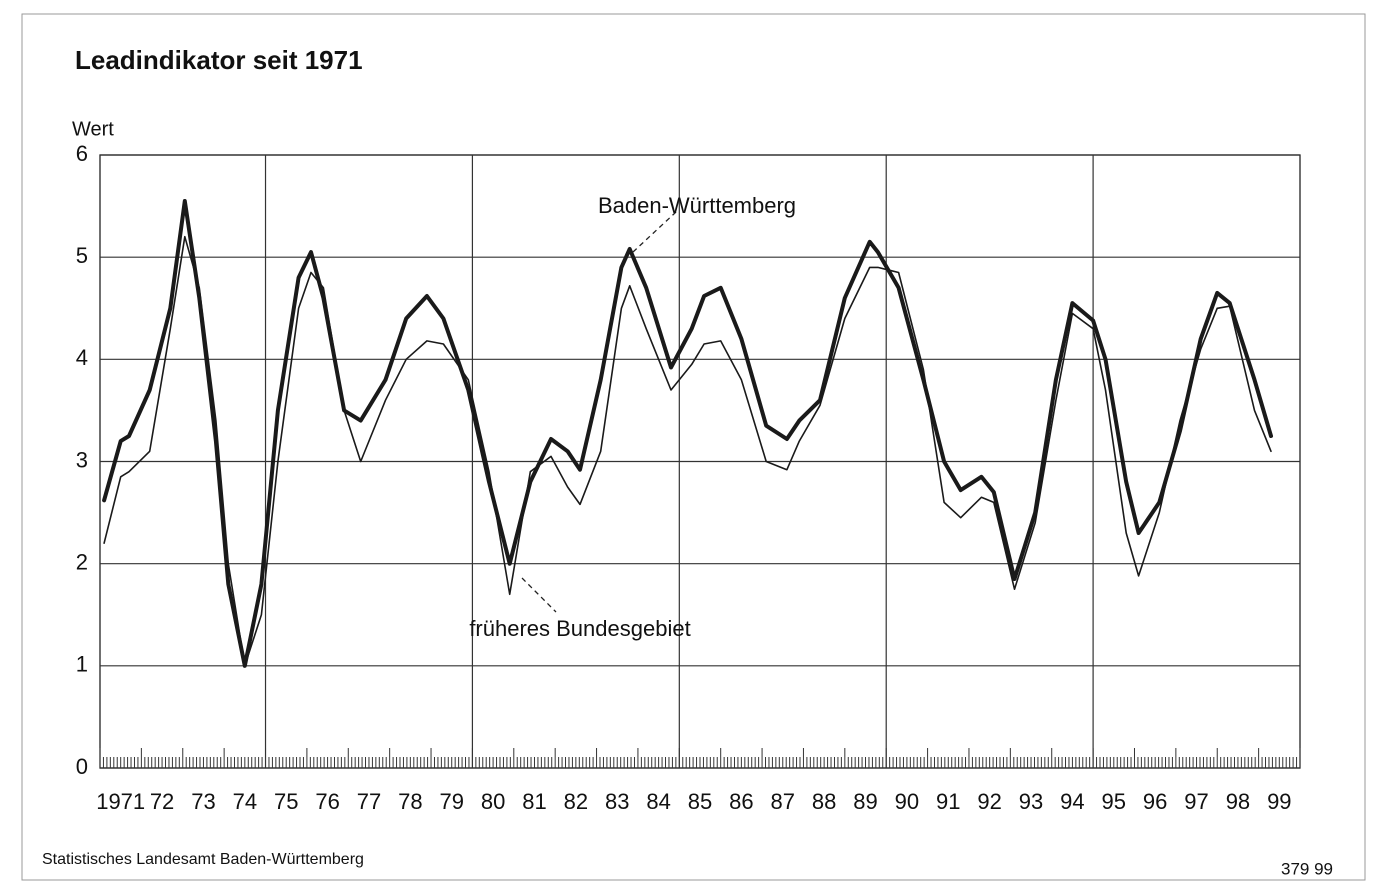 The image size is (1383, 884). Describe the element at coordinates (286, 801) in the screenshot. I see `x-tick-label: 75` at that location.